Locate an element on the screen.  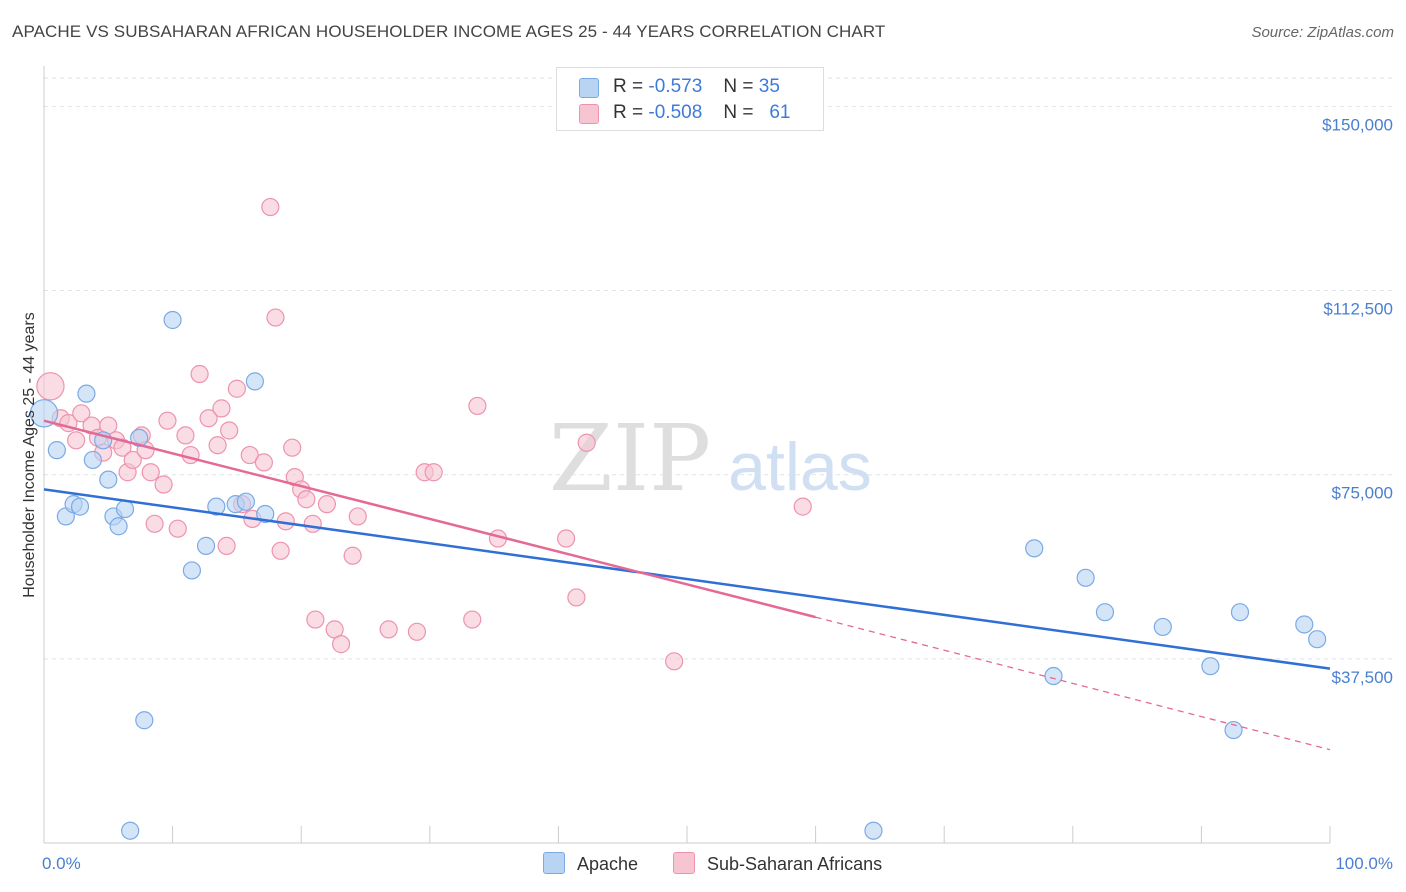
r-value-apache: -0.573 is located at coordinates (675, 86).